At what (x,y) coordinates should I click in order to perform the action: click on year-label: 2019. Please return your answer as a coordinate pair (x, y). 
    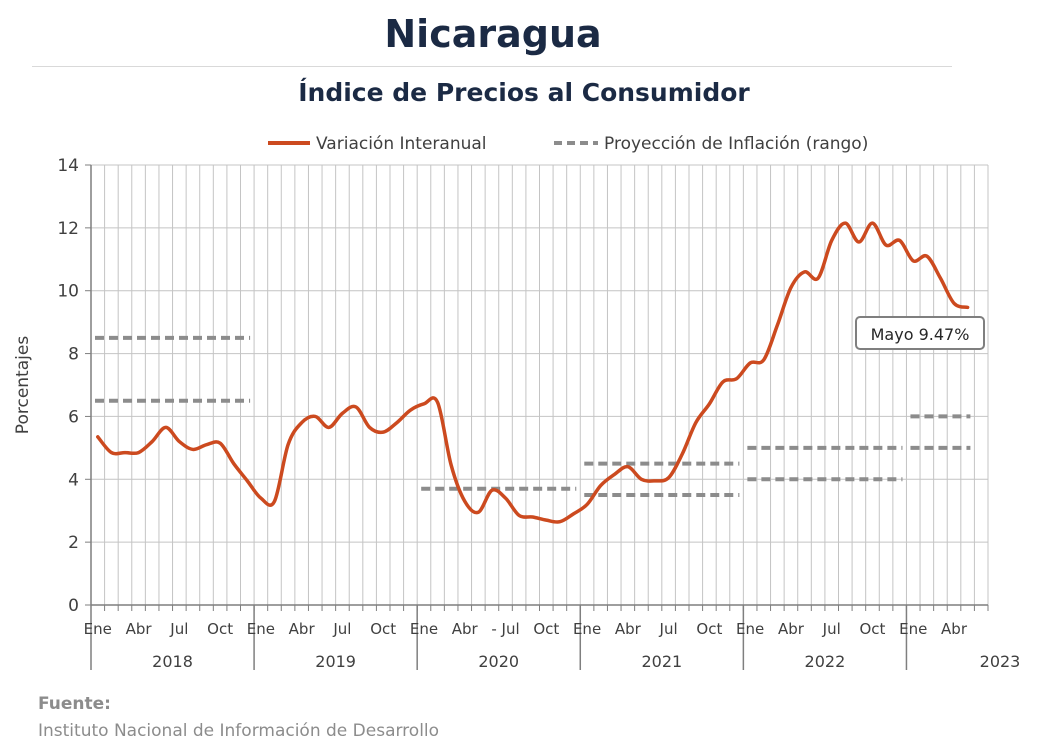
    Looking at the image, I should click on (335, 661).